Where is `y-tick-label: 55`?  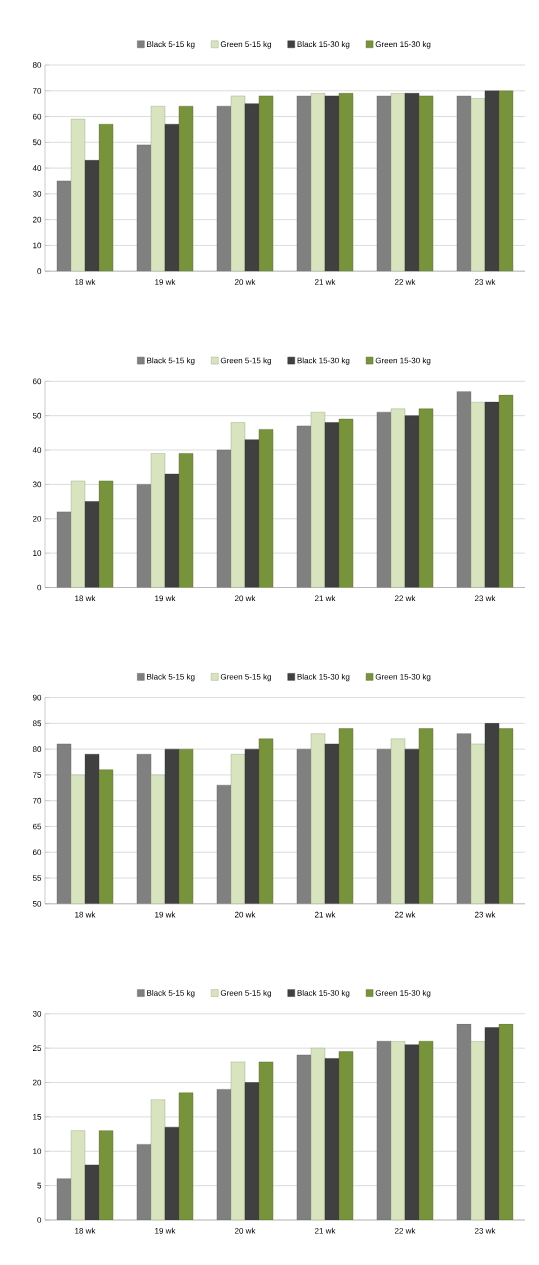
y-tick-label: 55 is located at coordinates (37, 878).